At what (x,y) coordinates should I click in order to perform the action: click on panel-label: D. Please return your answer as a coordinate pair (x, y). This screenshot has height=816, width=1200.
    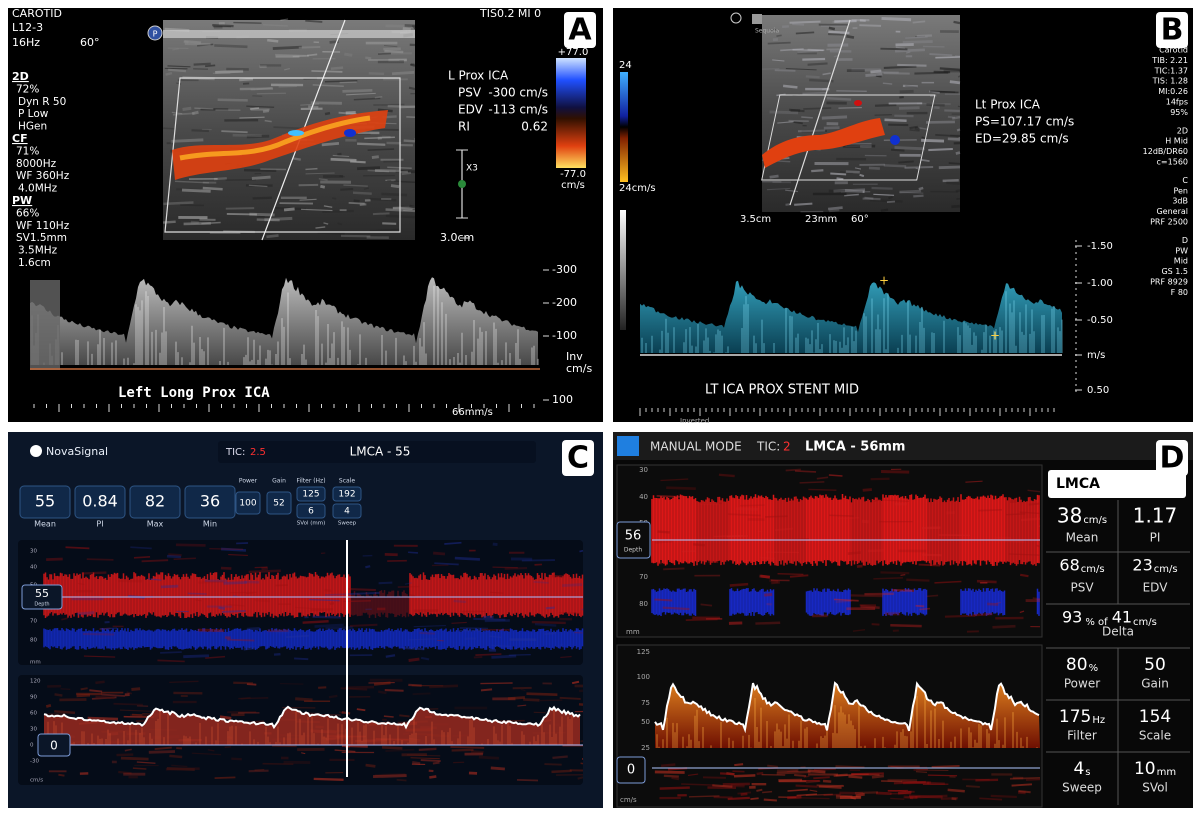
    Looking at the image, I should click on (1172, 458).